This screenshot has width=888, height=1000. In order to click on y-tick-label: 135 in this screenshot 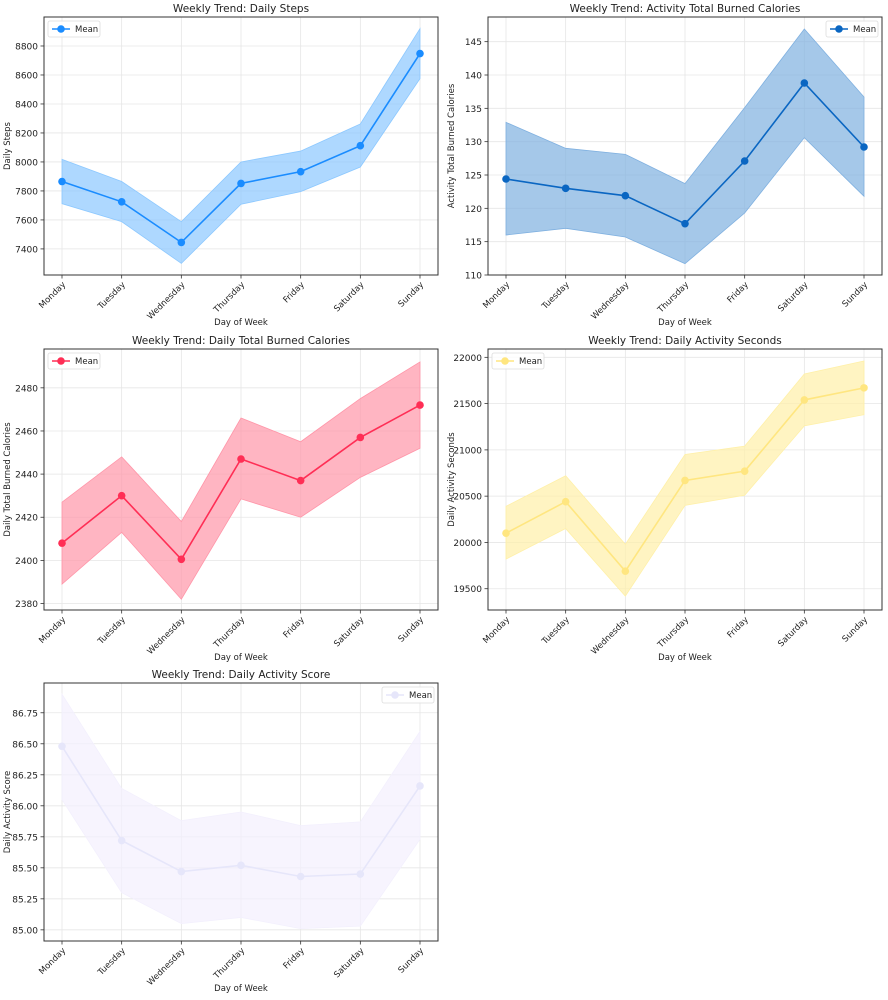, I will do `click(473, 110)`.